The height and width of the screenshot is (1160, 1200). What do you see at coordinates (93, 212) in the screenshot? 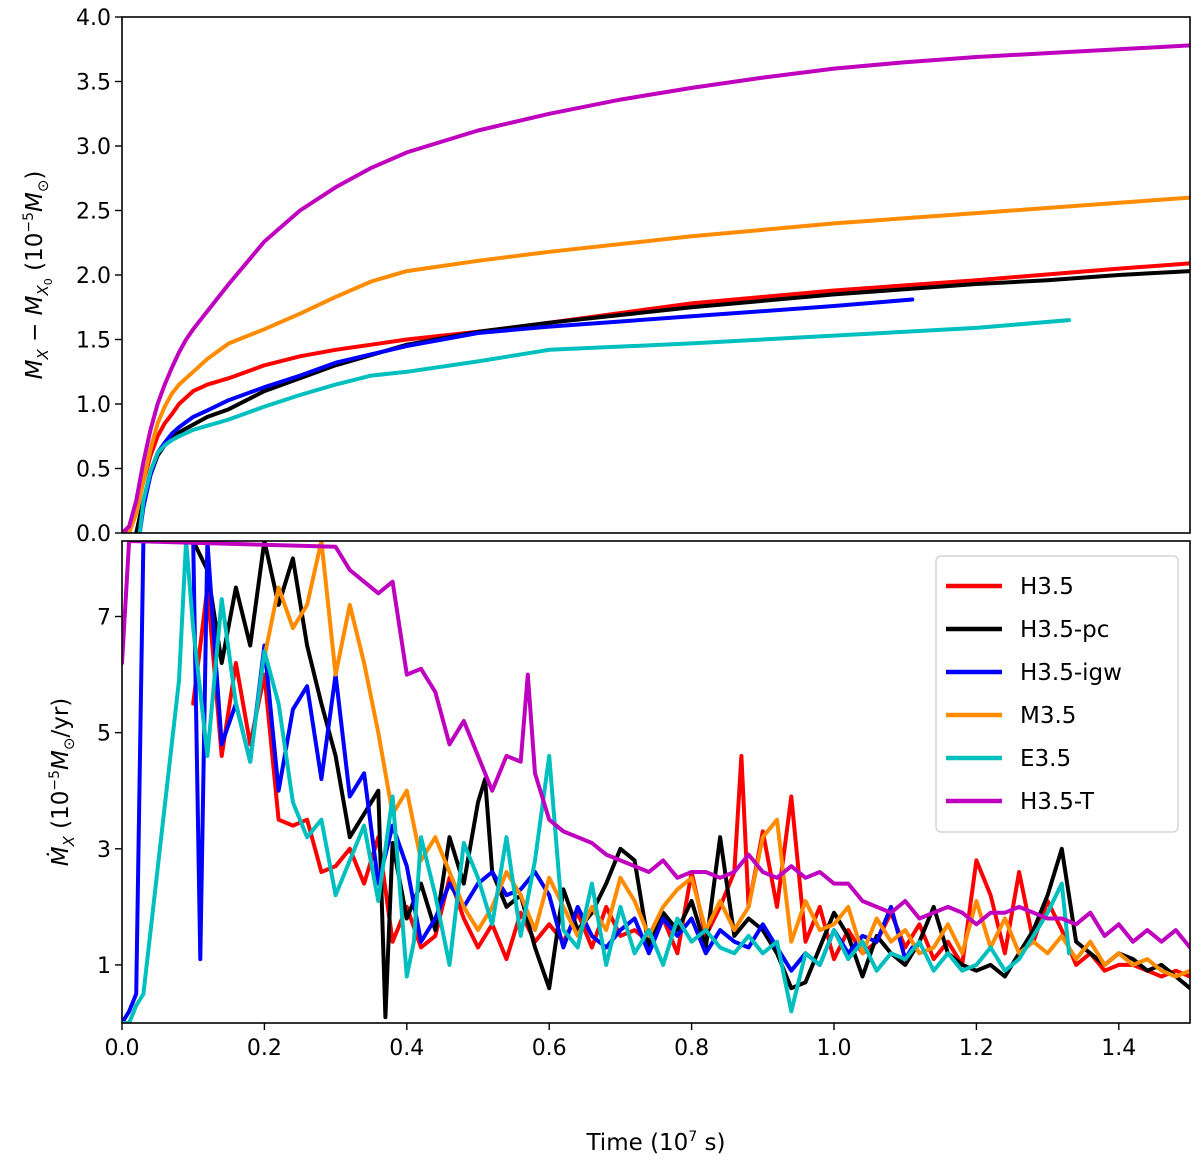
I see `top-y-tick-label: 2.5` at bounding box center [93, 212].